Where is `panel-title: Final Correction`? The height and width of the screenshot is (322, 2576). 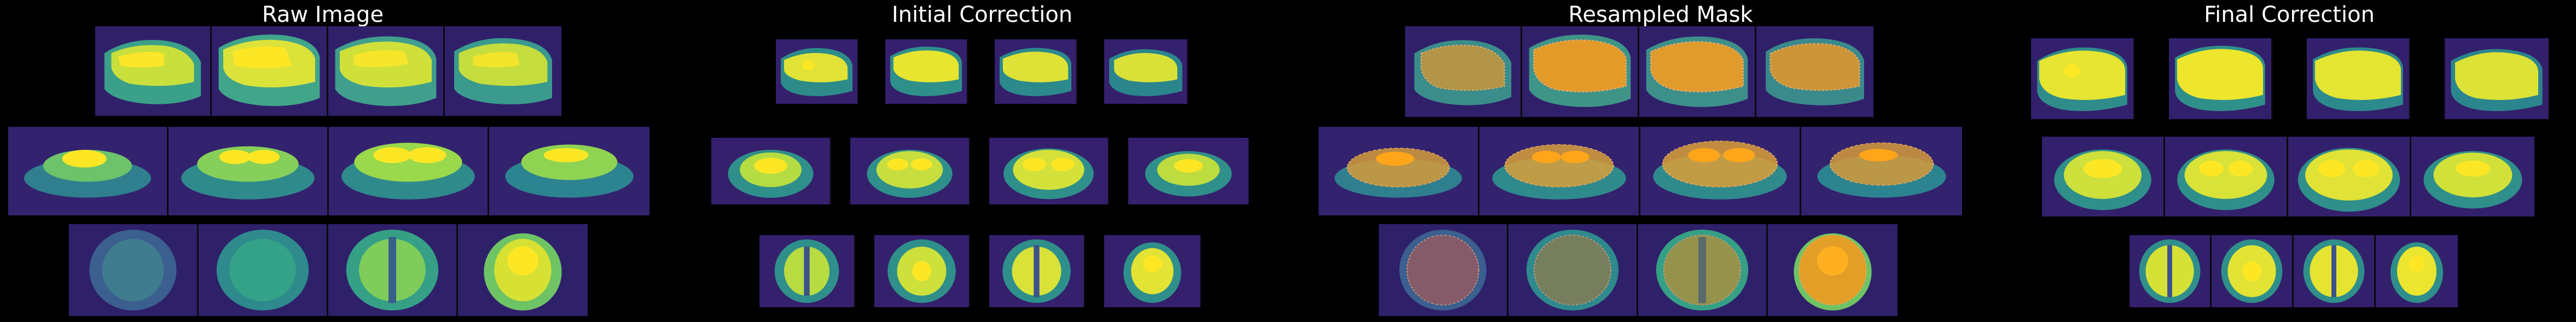 panel-title: Final Correction is located at coordinates (2289, 15).